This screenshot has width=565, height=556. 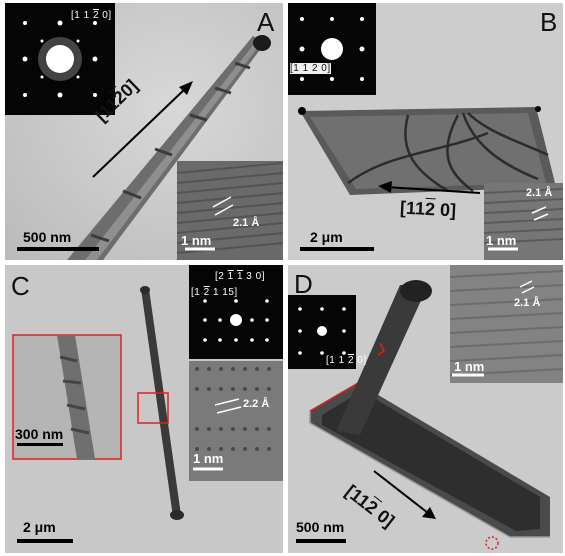 I want to click on lattice-spacing-label: 2.2 Å, so click(x=256, y=404).